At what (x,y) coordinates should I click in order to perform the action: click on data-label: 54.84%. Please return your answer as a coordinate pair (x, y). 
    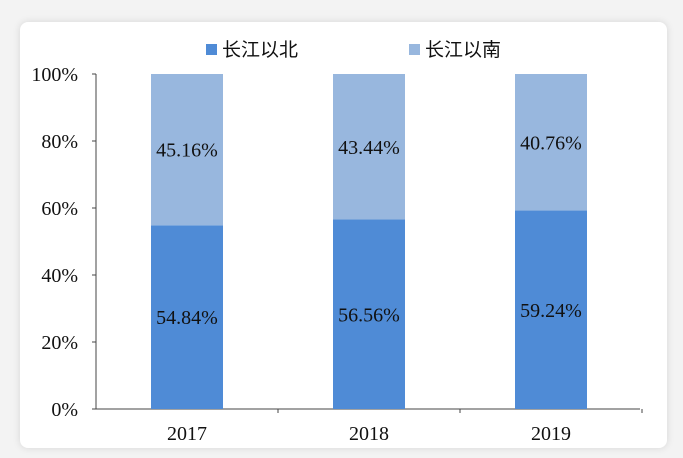
    Looking at the image, I should click on (187, 318).